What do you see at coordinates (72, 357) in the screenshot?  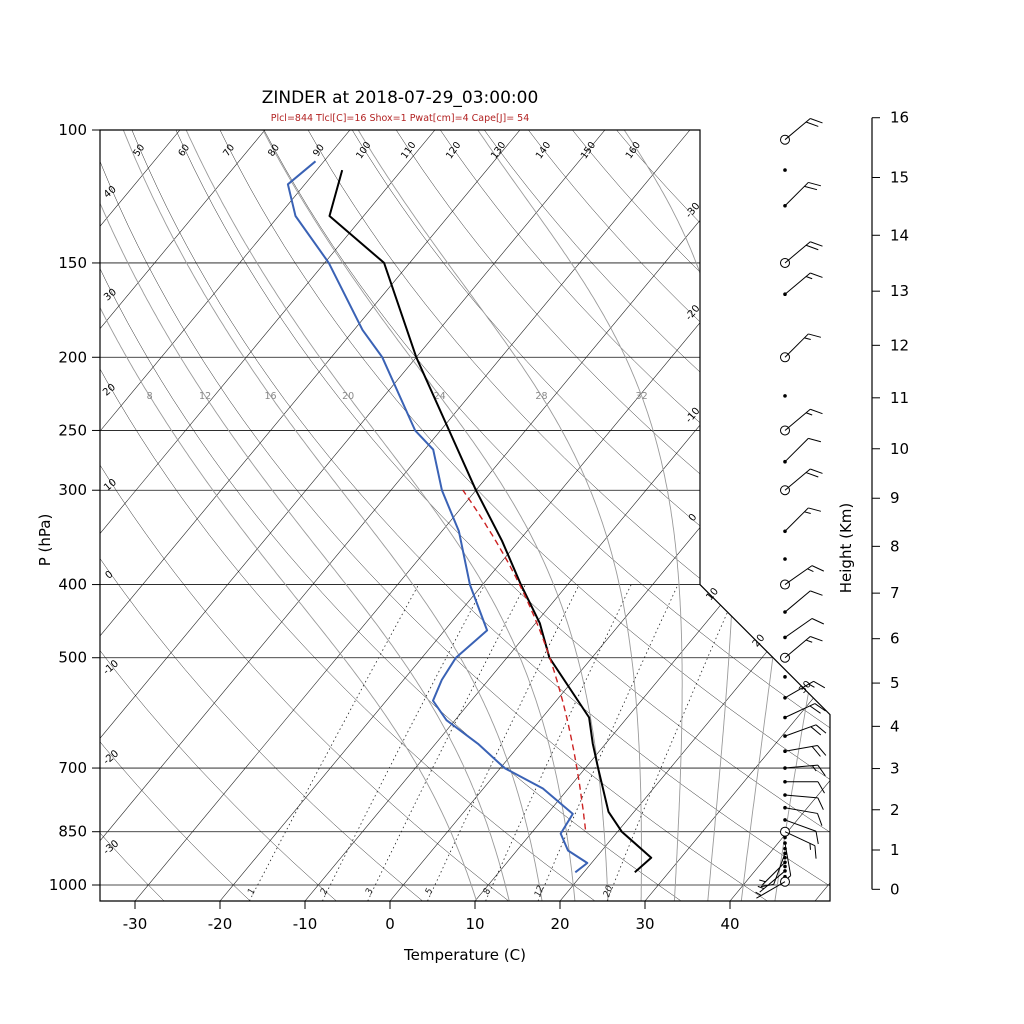 I see `svg-text: 200` at bounding box center [72, 357].